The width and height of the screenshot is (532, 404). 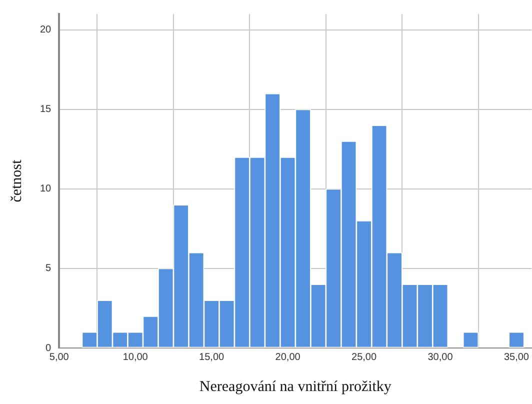 I want to click on y-tick-label: 15, so click(x=46, y=110).